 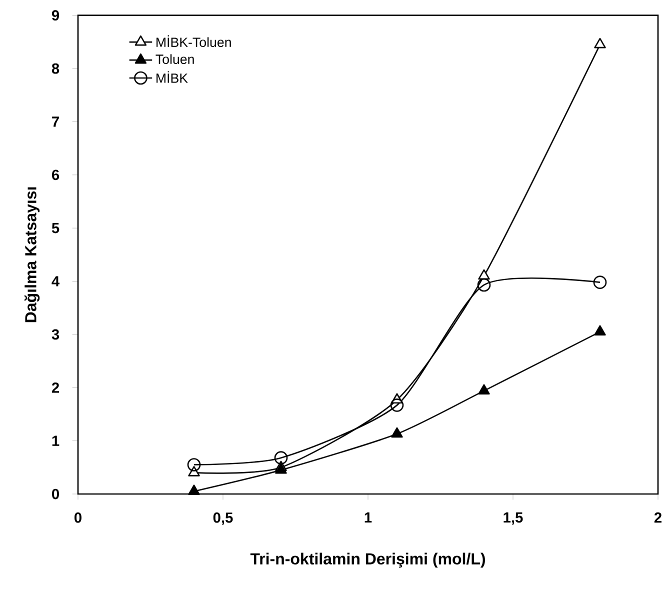 I want to click on y-tick-label: 6, so click(x=56, y=175).